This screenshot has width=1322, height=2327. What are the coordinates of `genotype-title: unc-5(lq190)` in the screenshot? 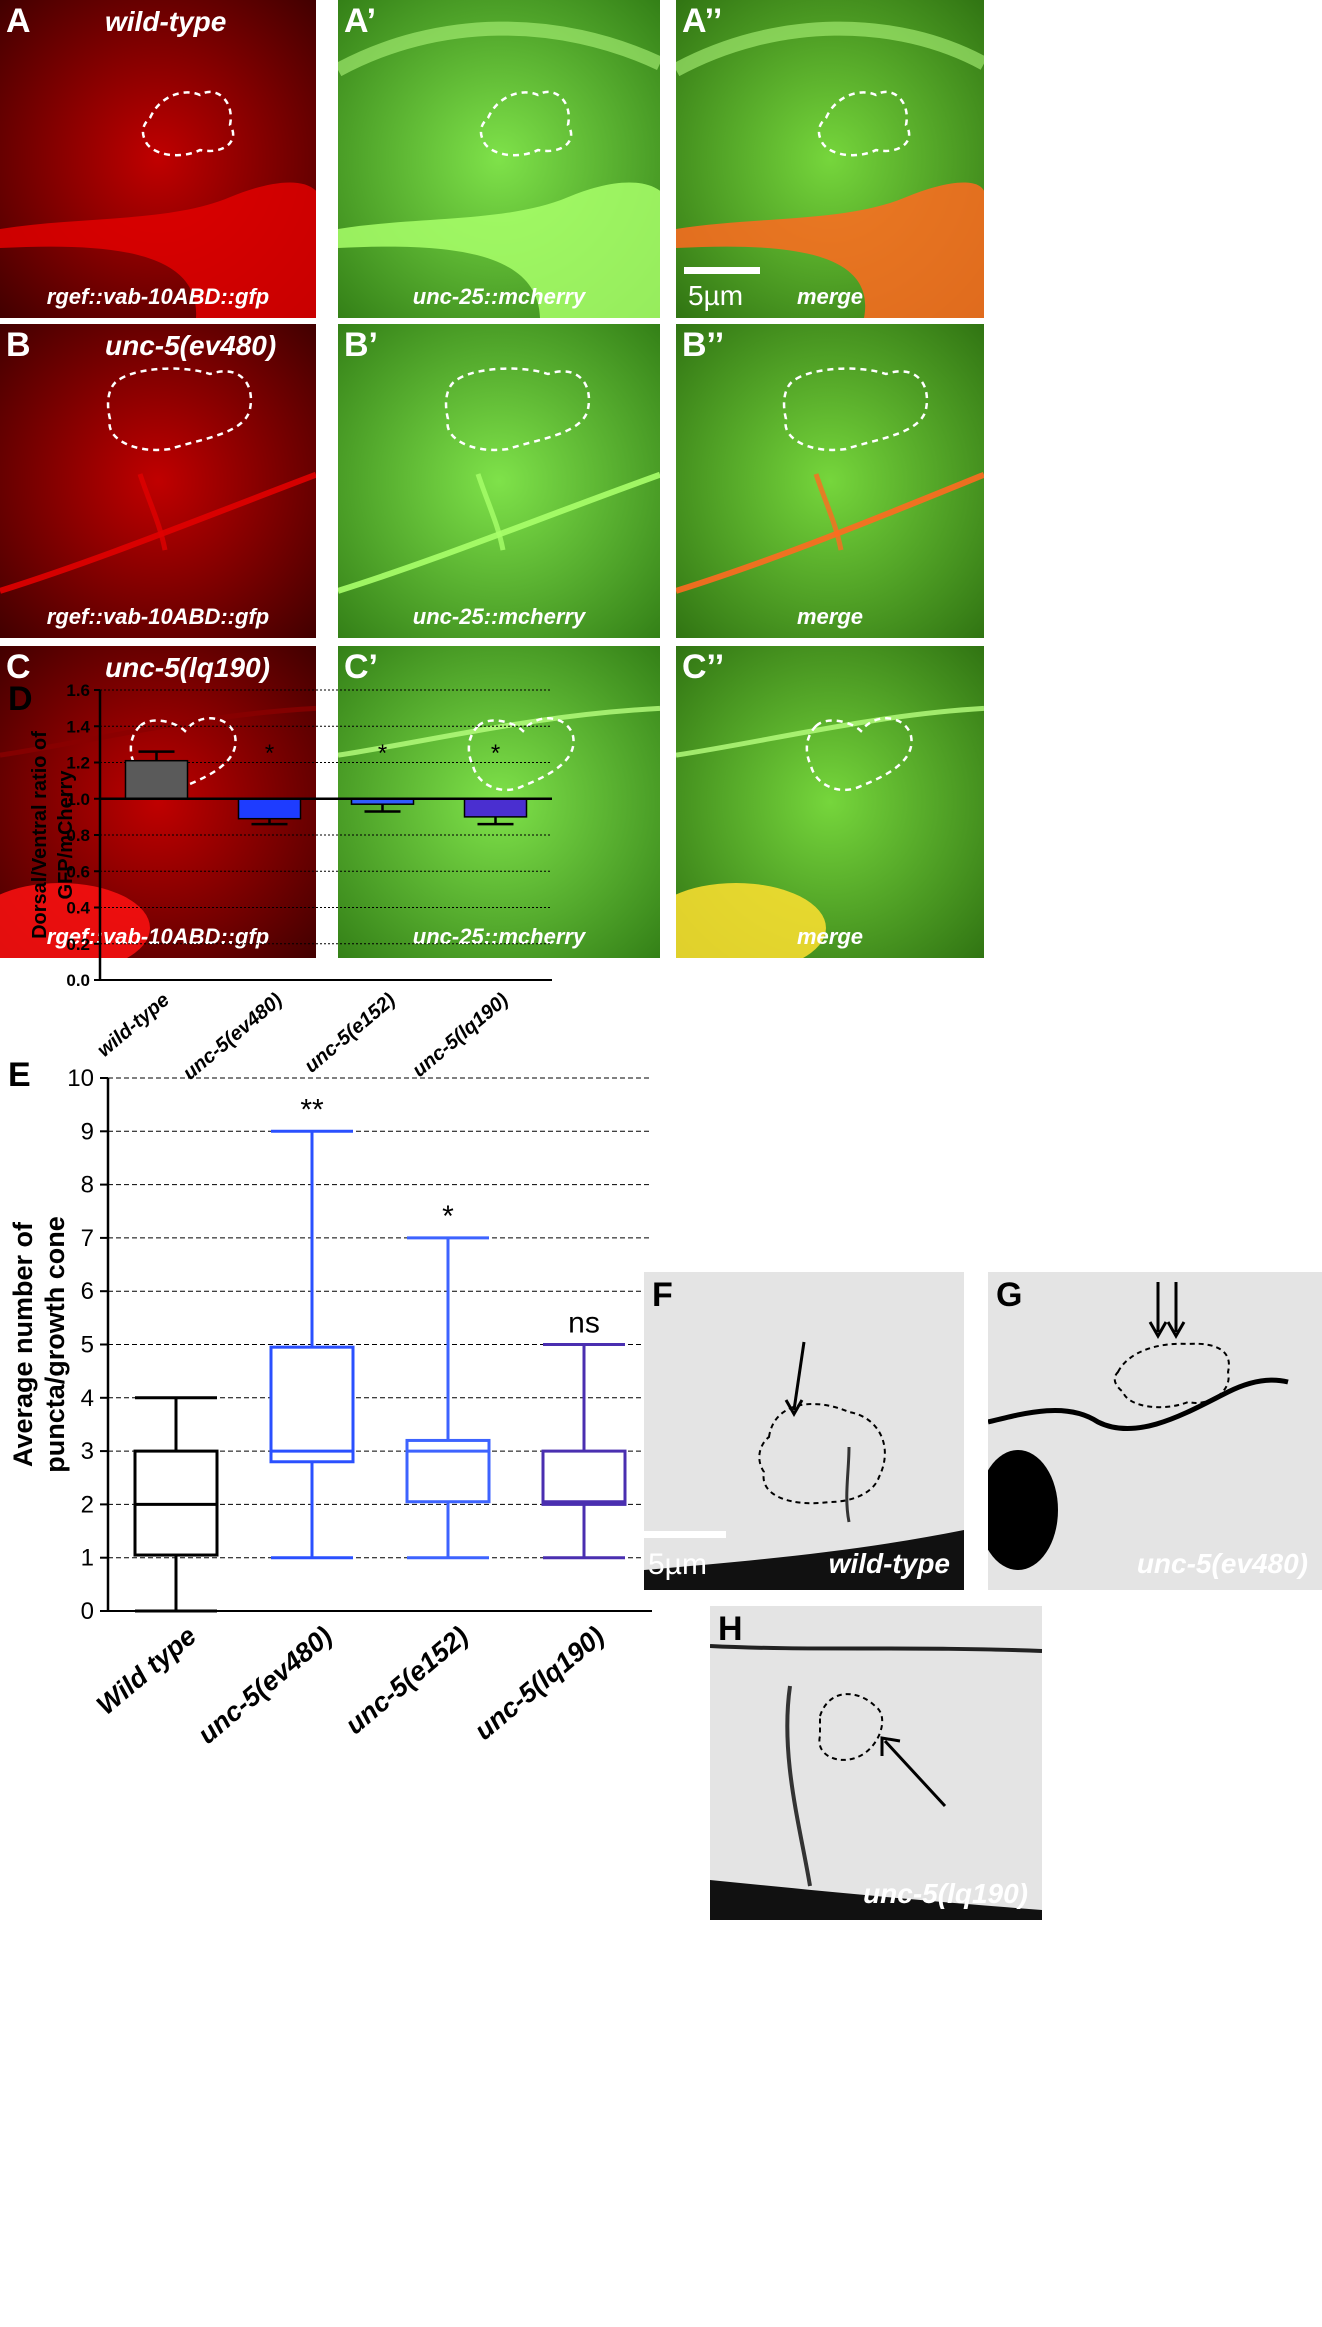 It's located at (187, 667).